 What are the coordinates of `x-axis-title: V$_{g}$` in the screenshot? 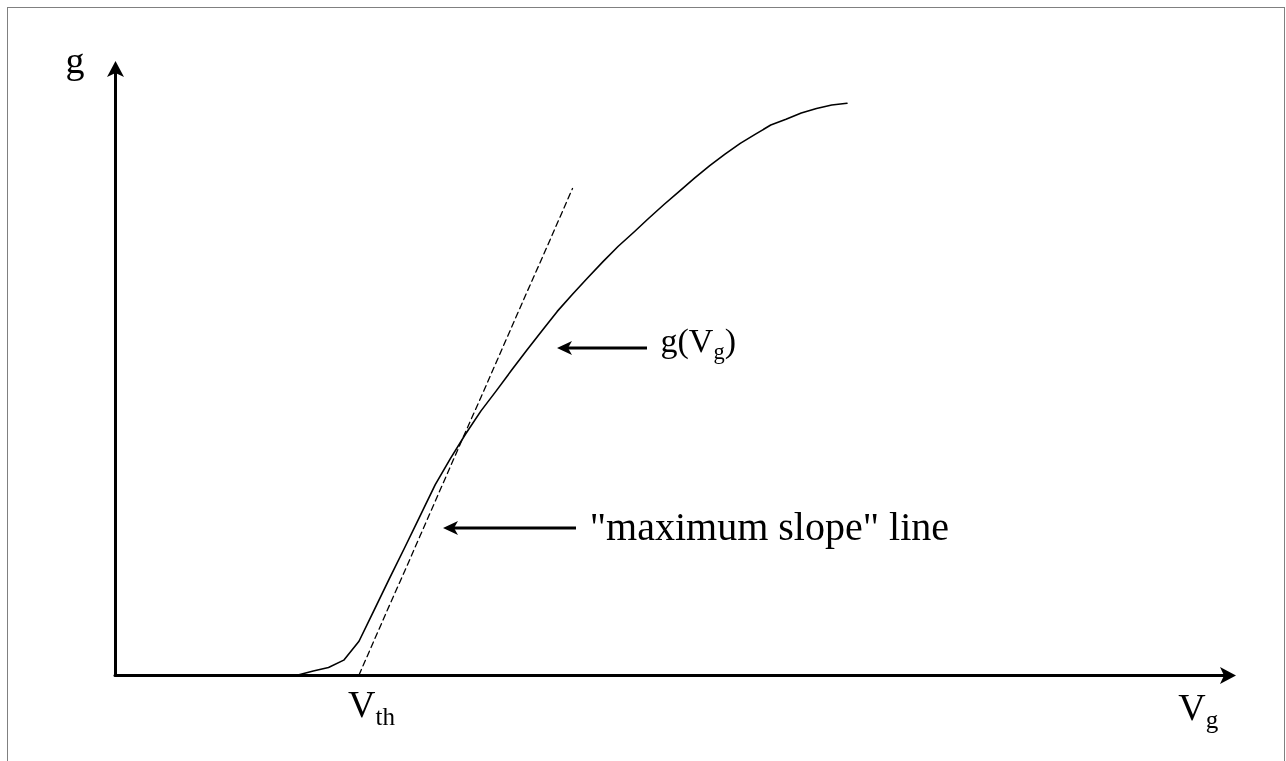 It's located at (1198, 709).